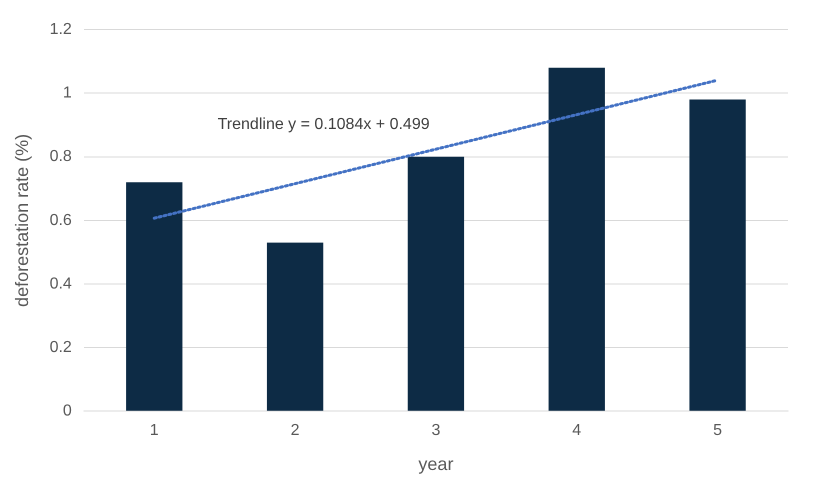 The image size is (817, 490). Describe the element at coordinates (324, 125) in the screenshot. I see `annotation: Trendline y = 0.1084x + 0.499` at that location.